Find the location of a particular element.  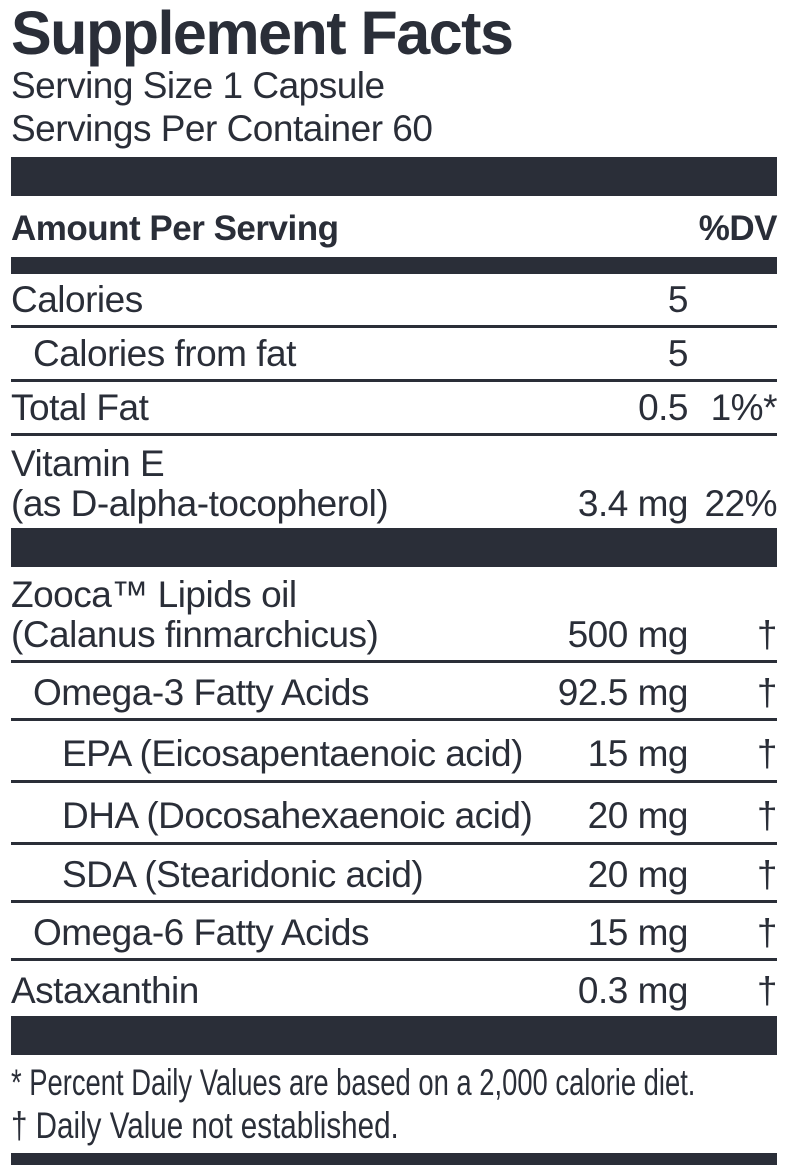

nutrient-row-omega-3: Omega-3 Fatty Acids 92.5 mg † is located at coordinates (394, 692).